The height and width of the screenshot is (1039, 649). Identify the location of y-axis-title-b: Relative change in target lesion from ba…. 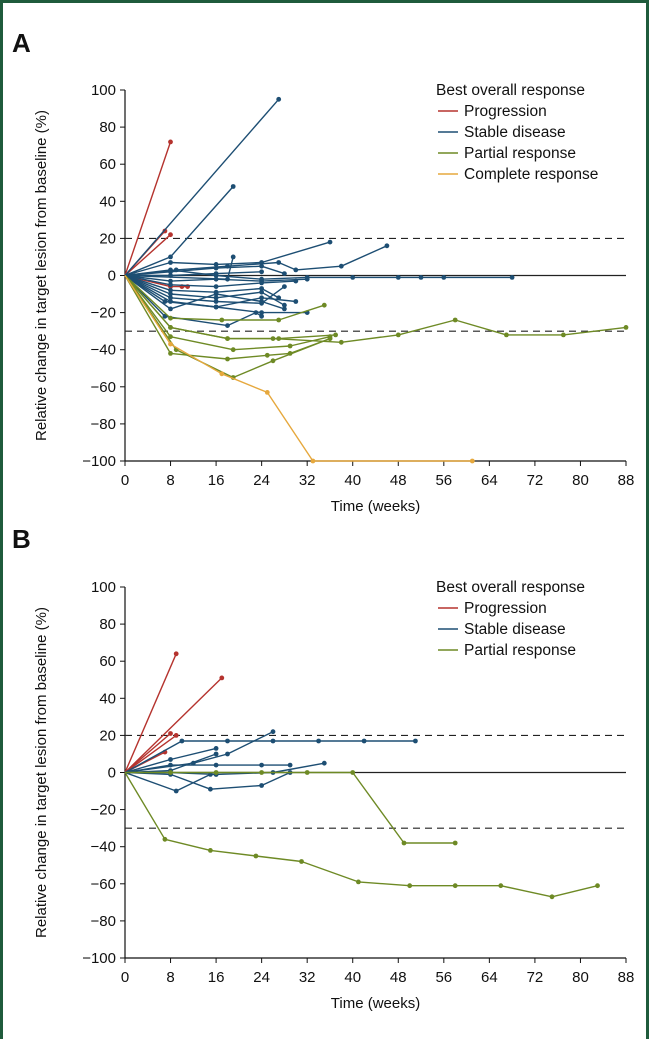
(41, 772).